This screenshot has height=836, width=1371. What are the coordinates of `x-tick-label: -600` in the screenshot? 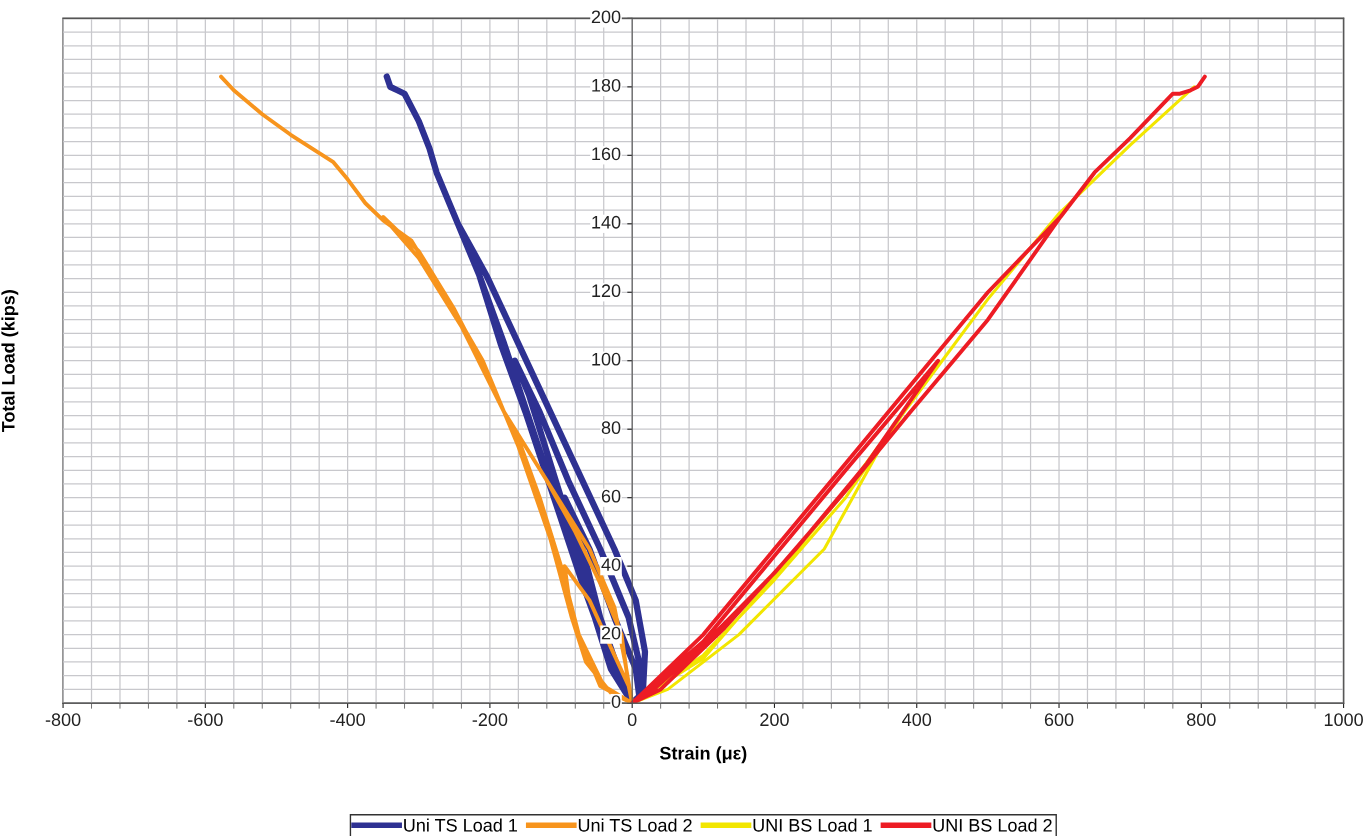 It's located at (205, 720).